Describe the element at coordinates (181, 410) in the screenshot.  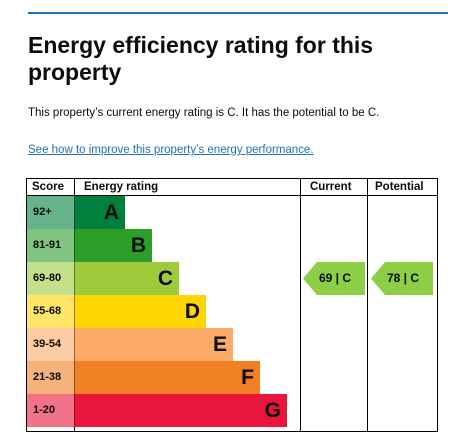
I see `band-bar-g: G` at that location.